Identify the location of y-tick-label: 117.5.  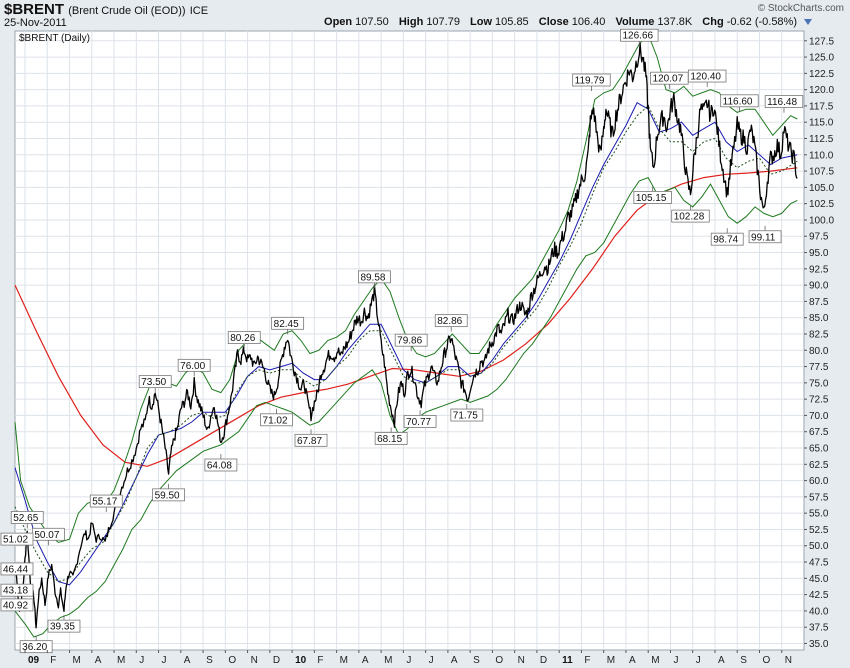
(821, 106).